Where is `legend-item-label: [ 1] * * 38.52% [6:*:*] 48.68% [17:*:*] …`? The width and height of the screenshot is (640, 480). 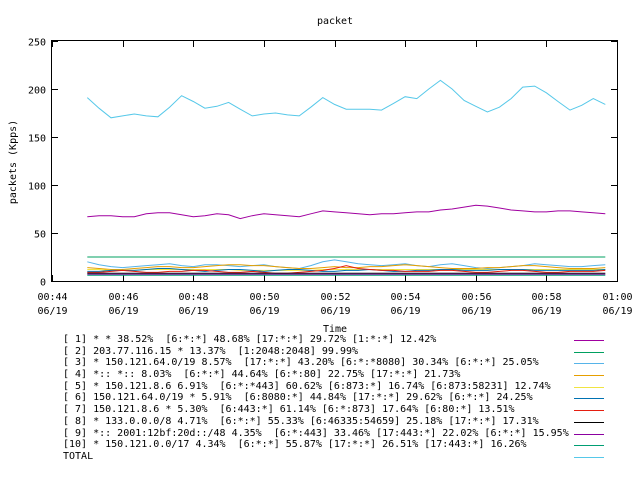 legend-item-label: [ 1] * * 38.52% [6:*:*] 48.68% [17:*:*] … is located at coordinates (250, 339).